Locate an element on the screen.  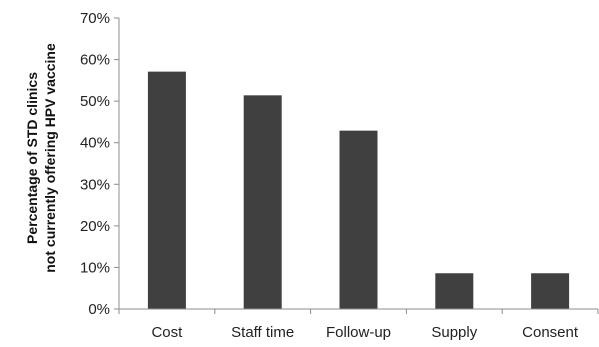
y-tick-label: 10% is located at coordinates (95, 267).